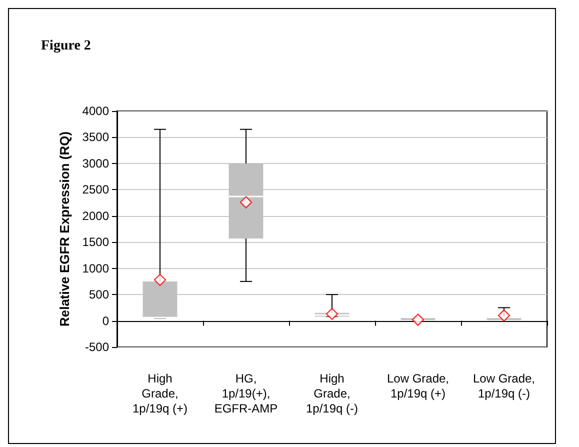 The width and height of the screenshot is (579, 447). I want to click on y-tick-label: 2000, so click(96, 215).